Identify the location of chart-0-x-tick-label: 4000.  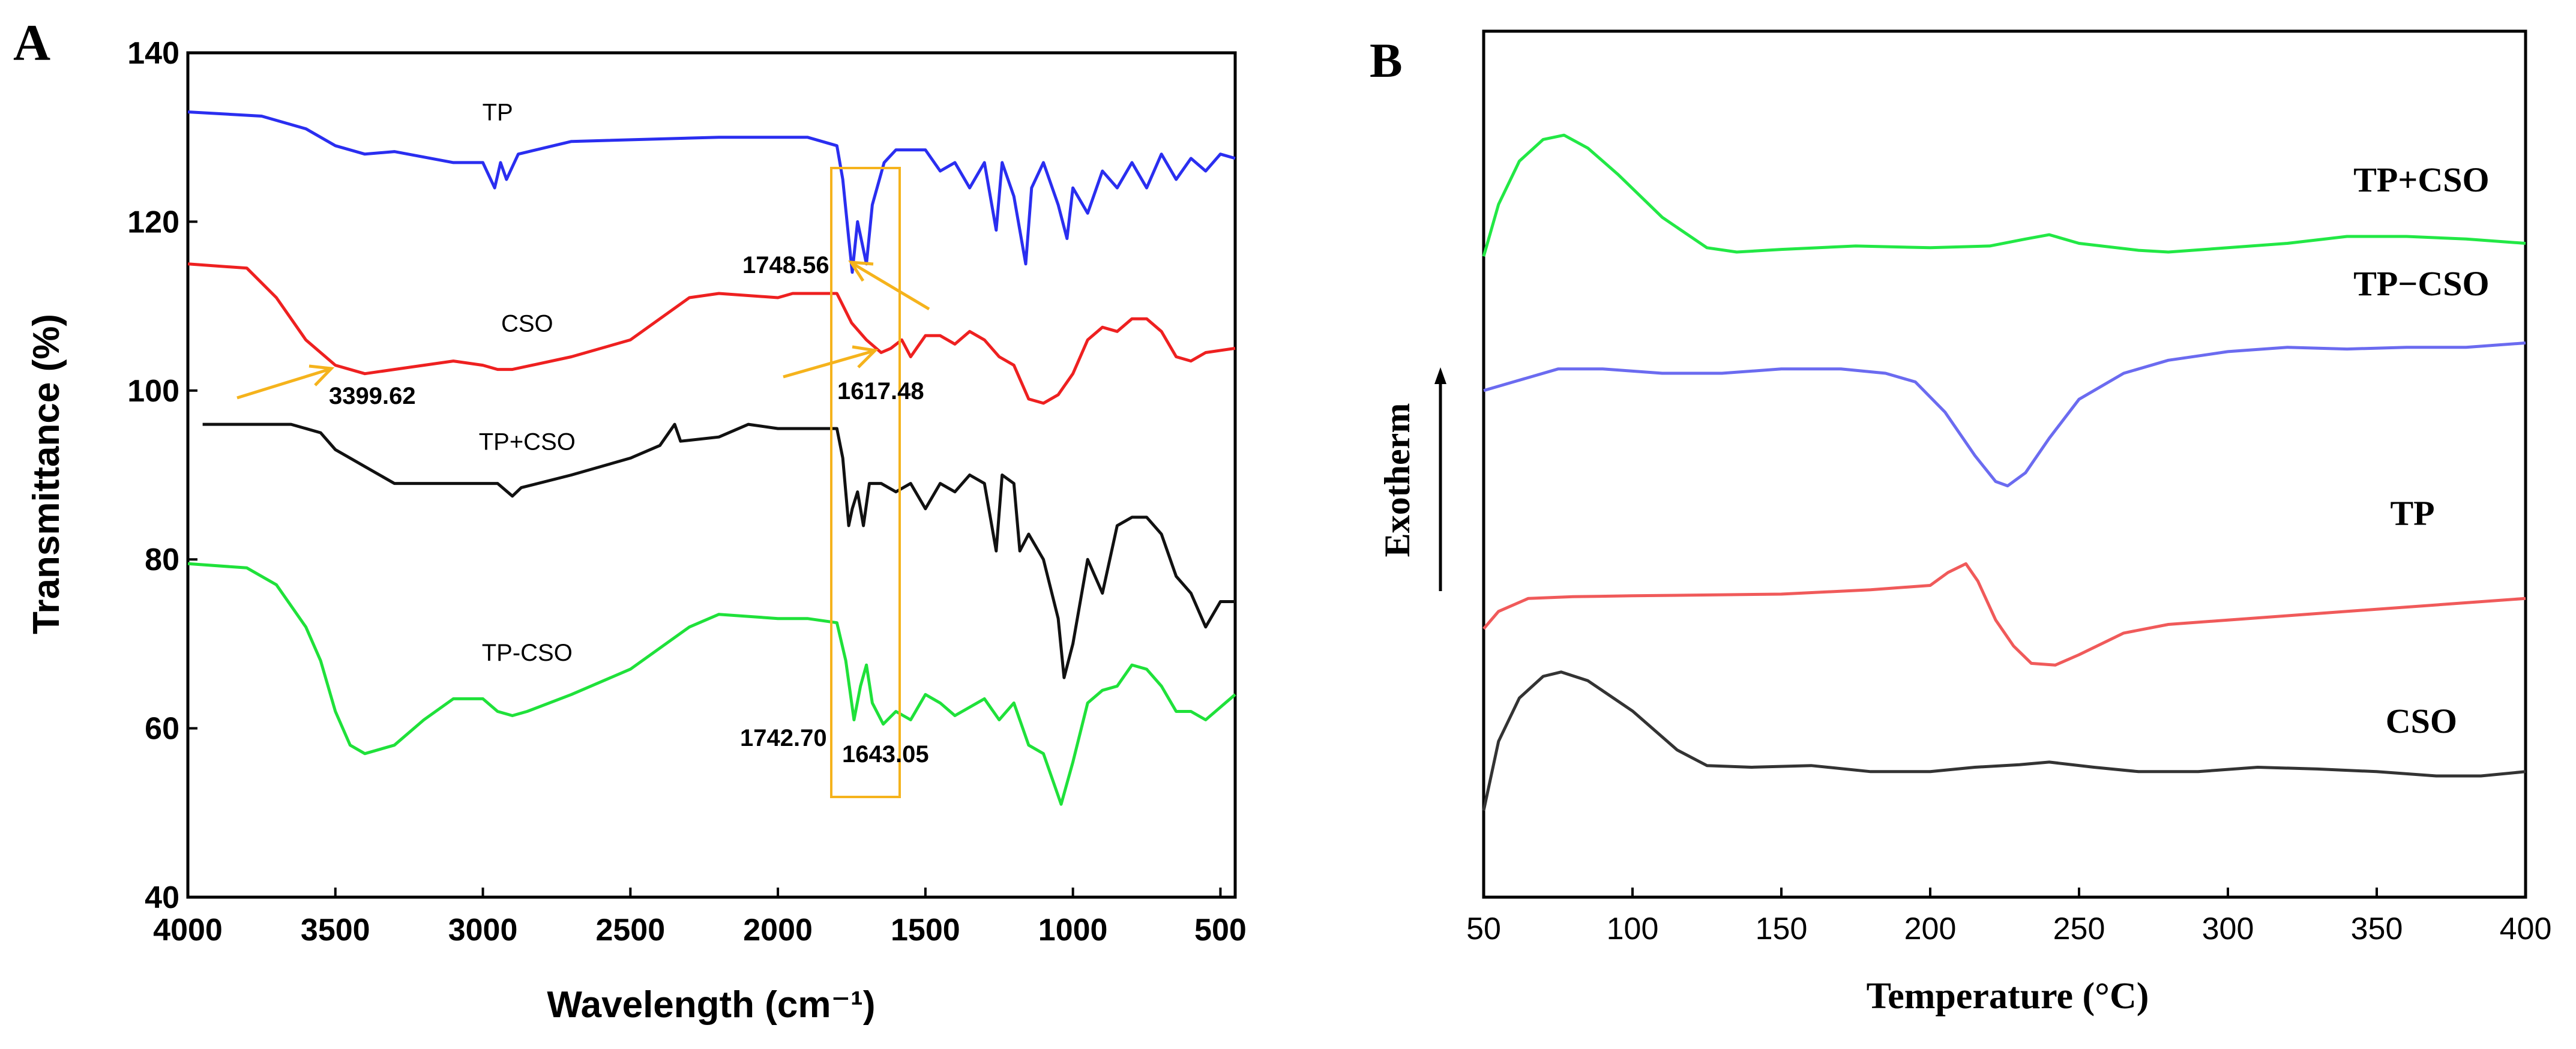
(188, 930).